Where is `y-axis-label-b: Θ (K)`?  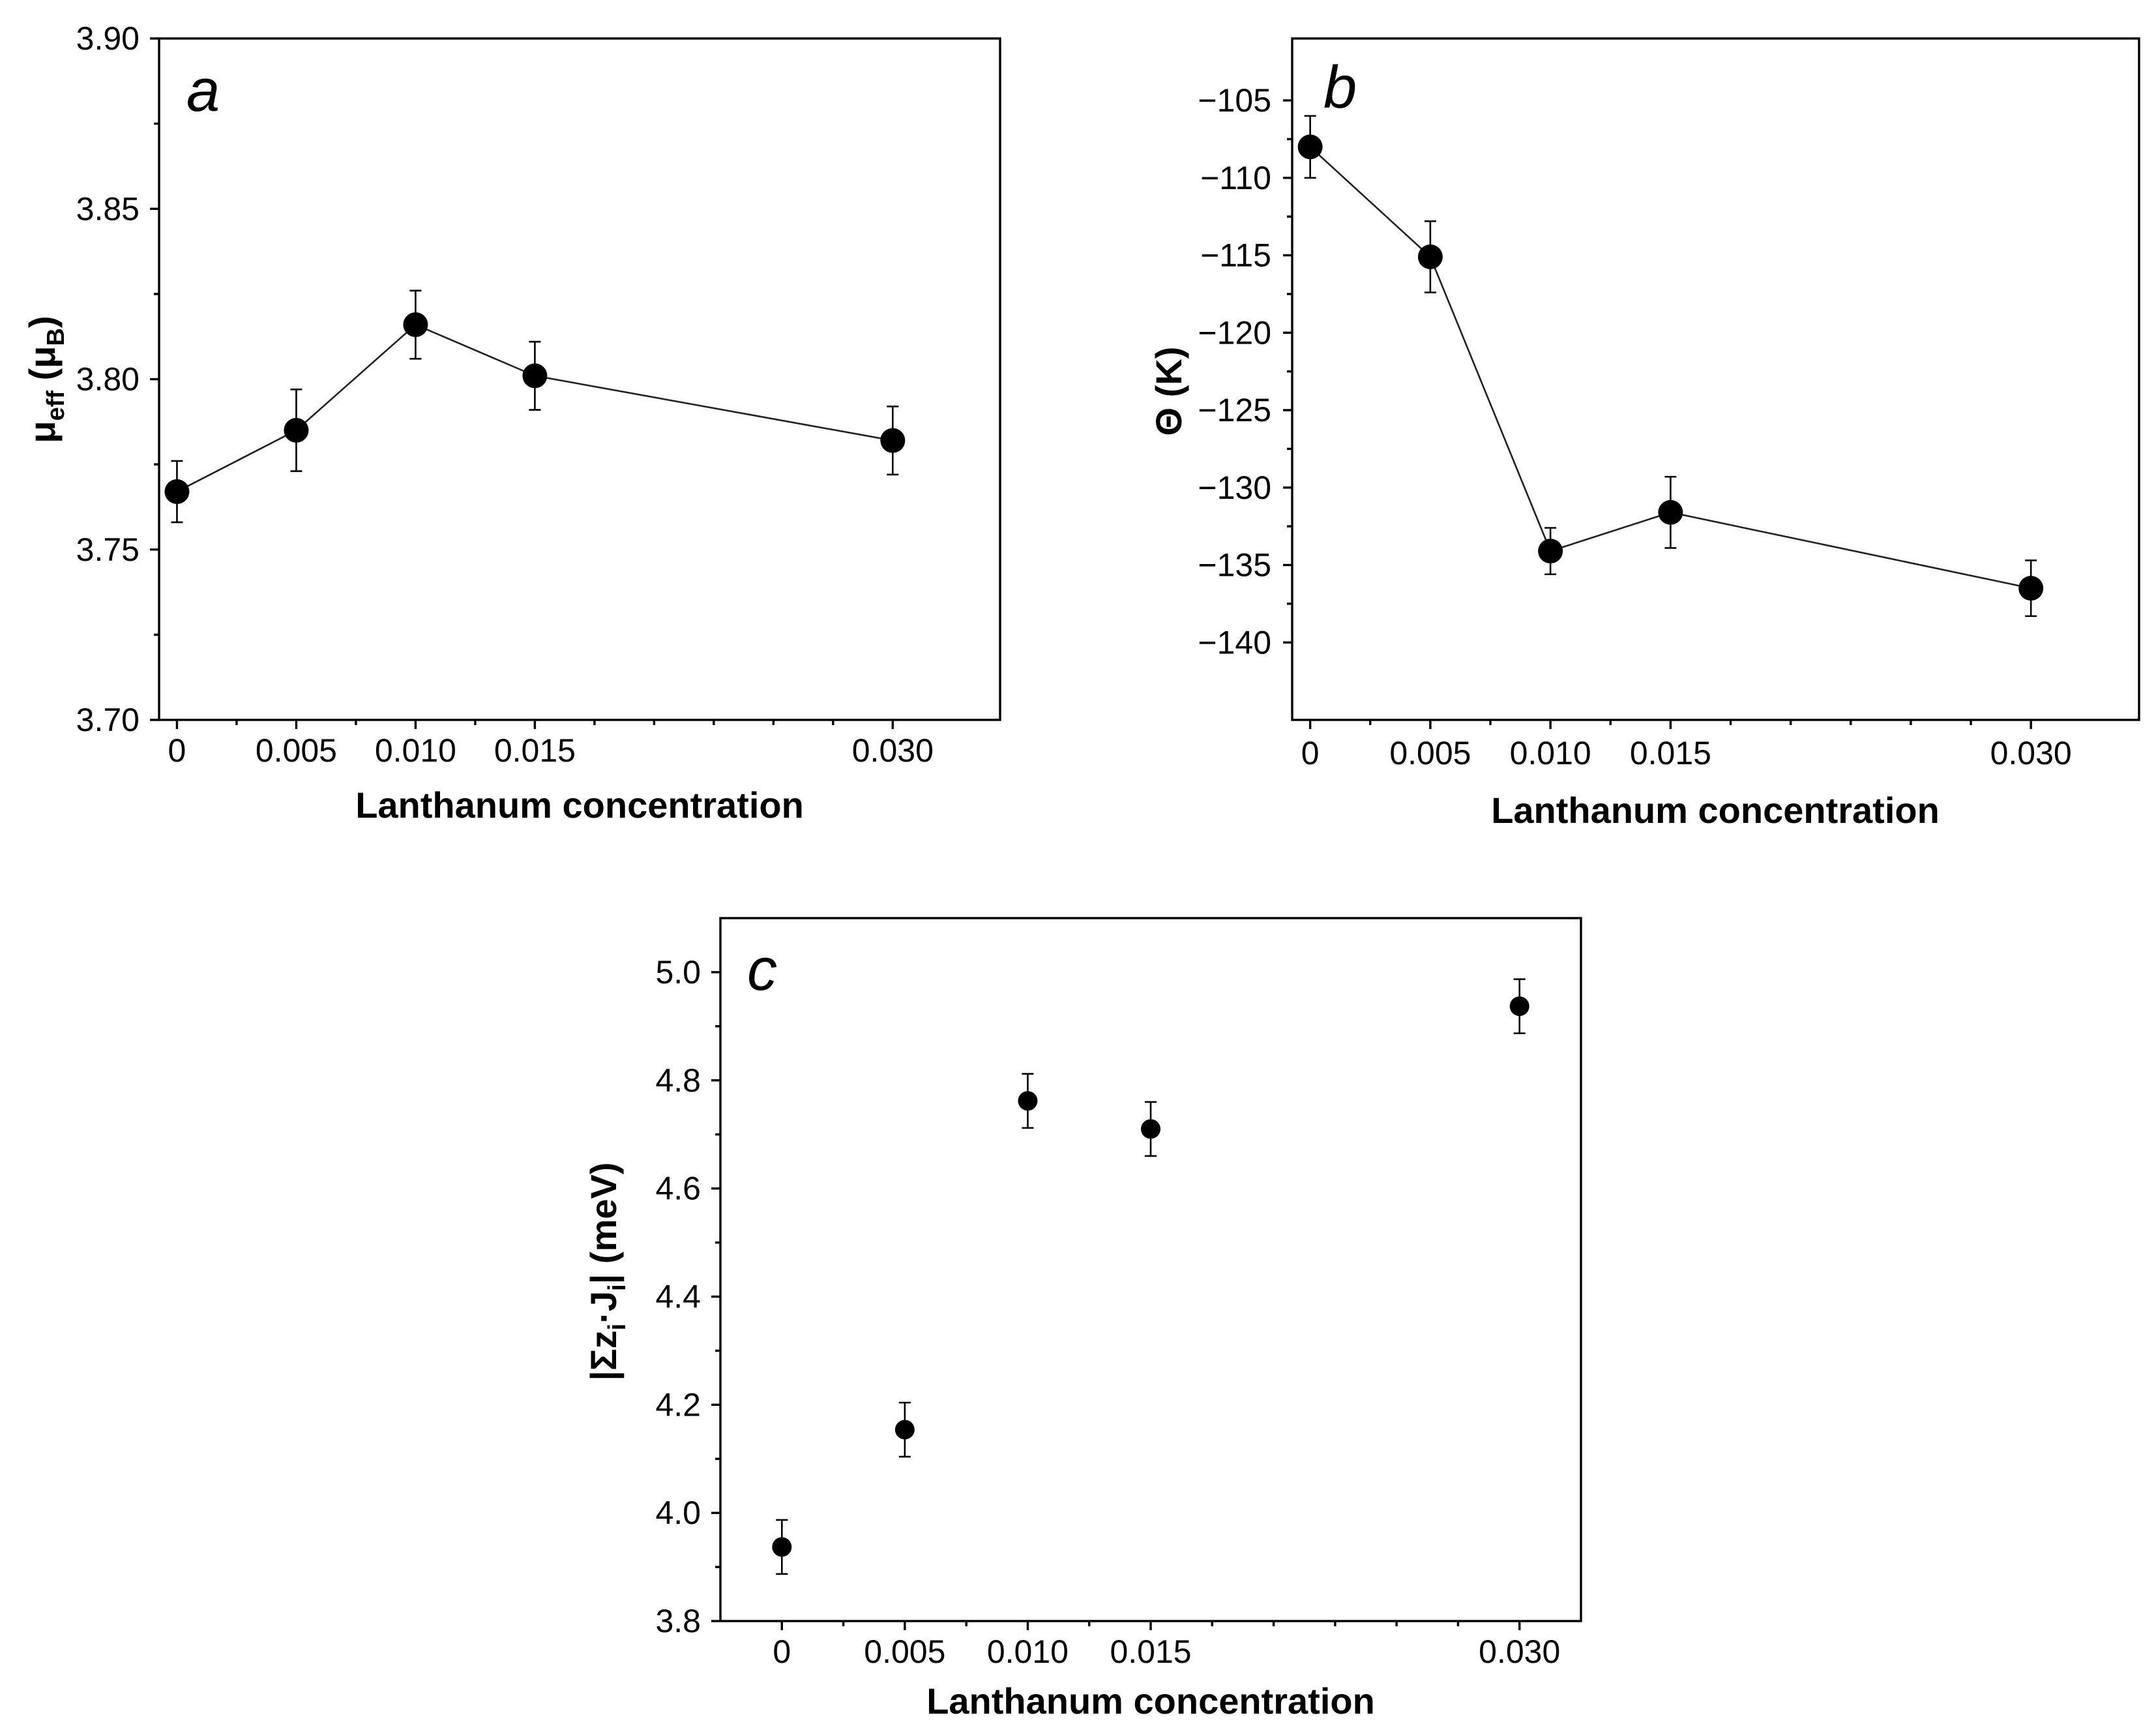 y-axis-label-b: Θ (K) is located at coordinates (1168, 391).